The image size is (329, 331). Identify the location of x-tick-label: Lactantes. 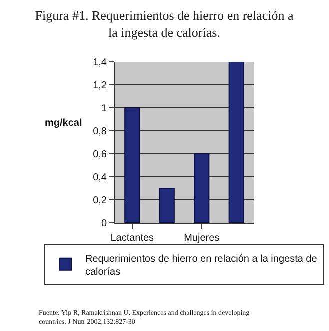
(132, 238).